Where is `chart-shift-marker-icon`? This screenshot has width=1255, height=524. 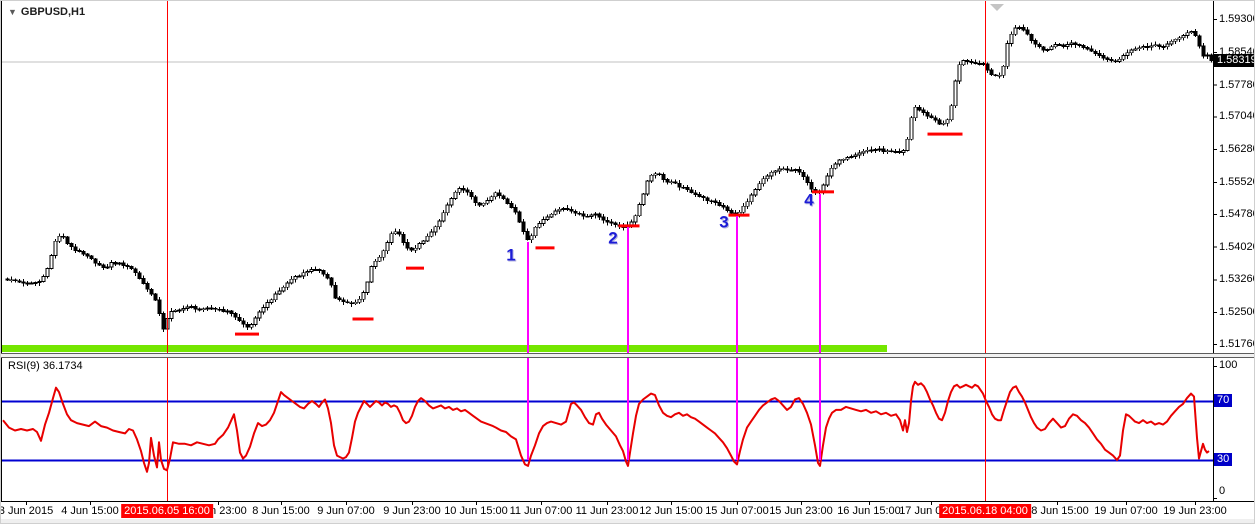
chart-shift-marker-icon is located at coordinates (997, 7).